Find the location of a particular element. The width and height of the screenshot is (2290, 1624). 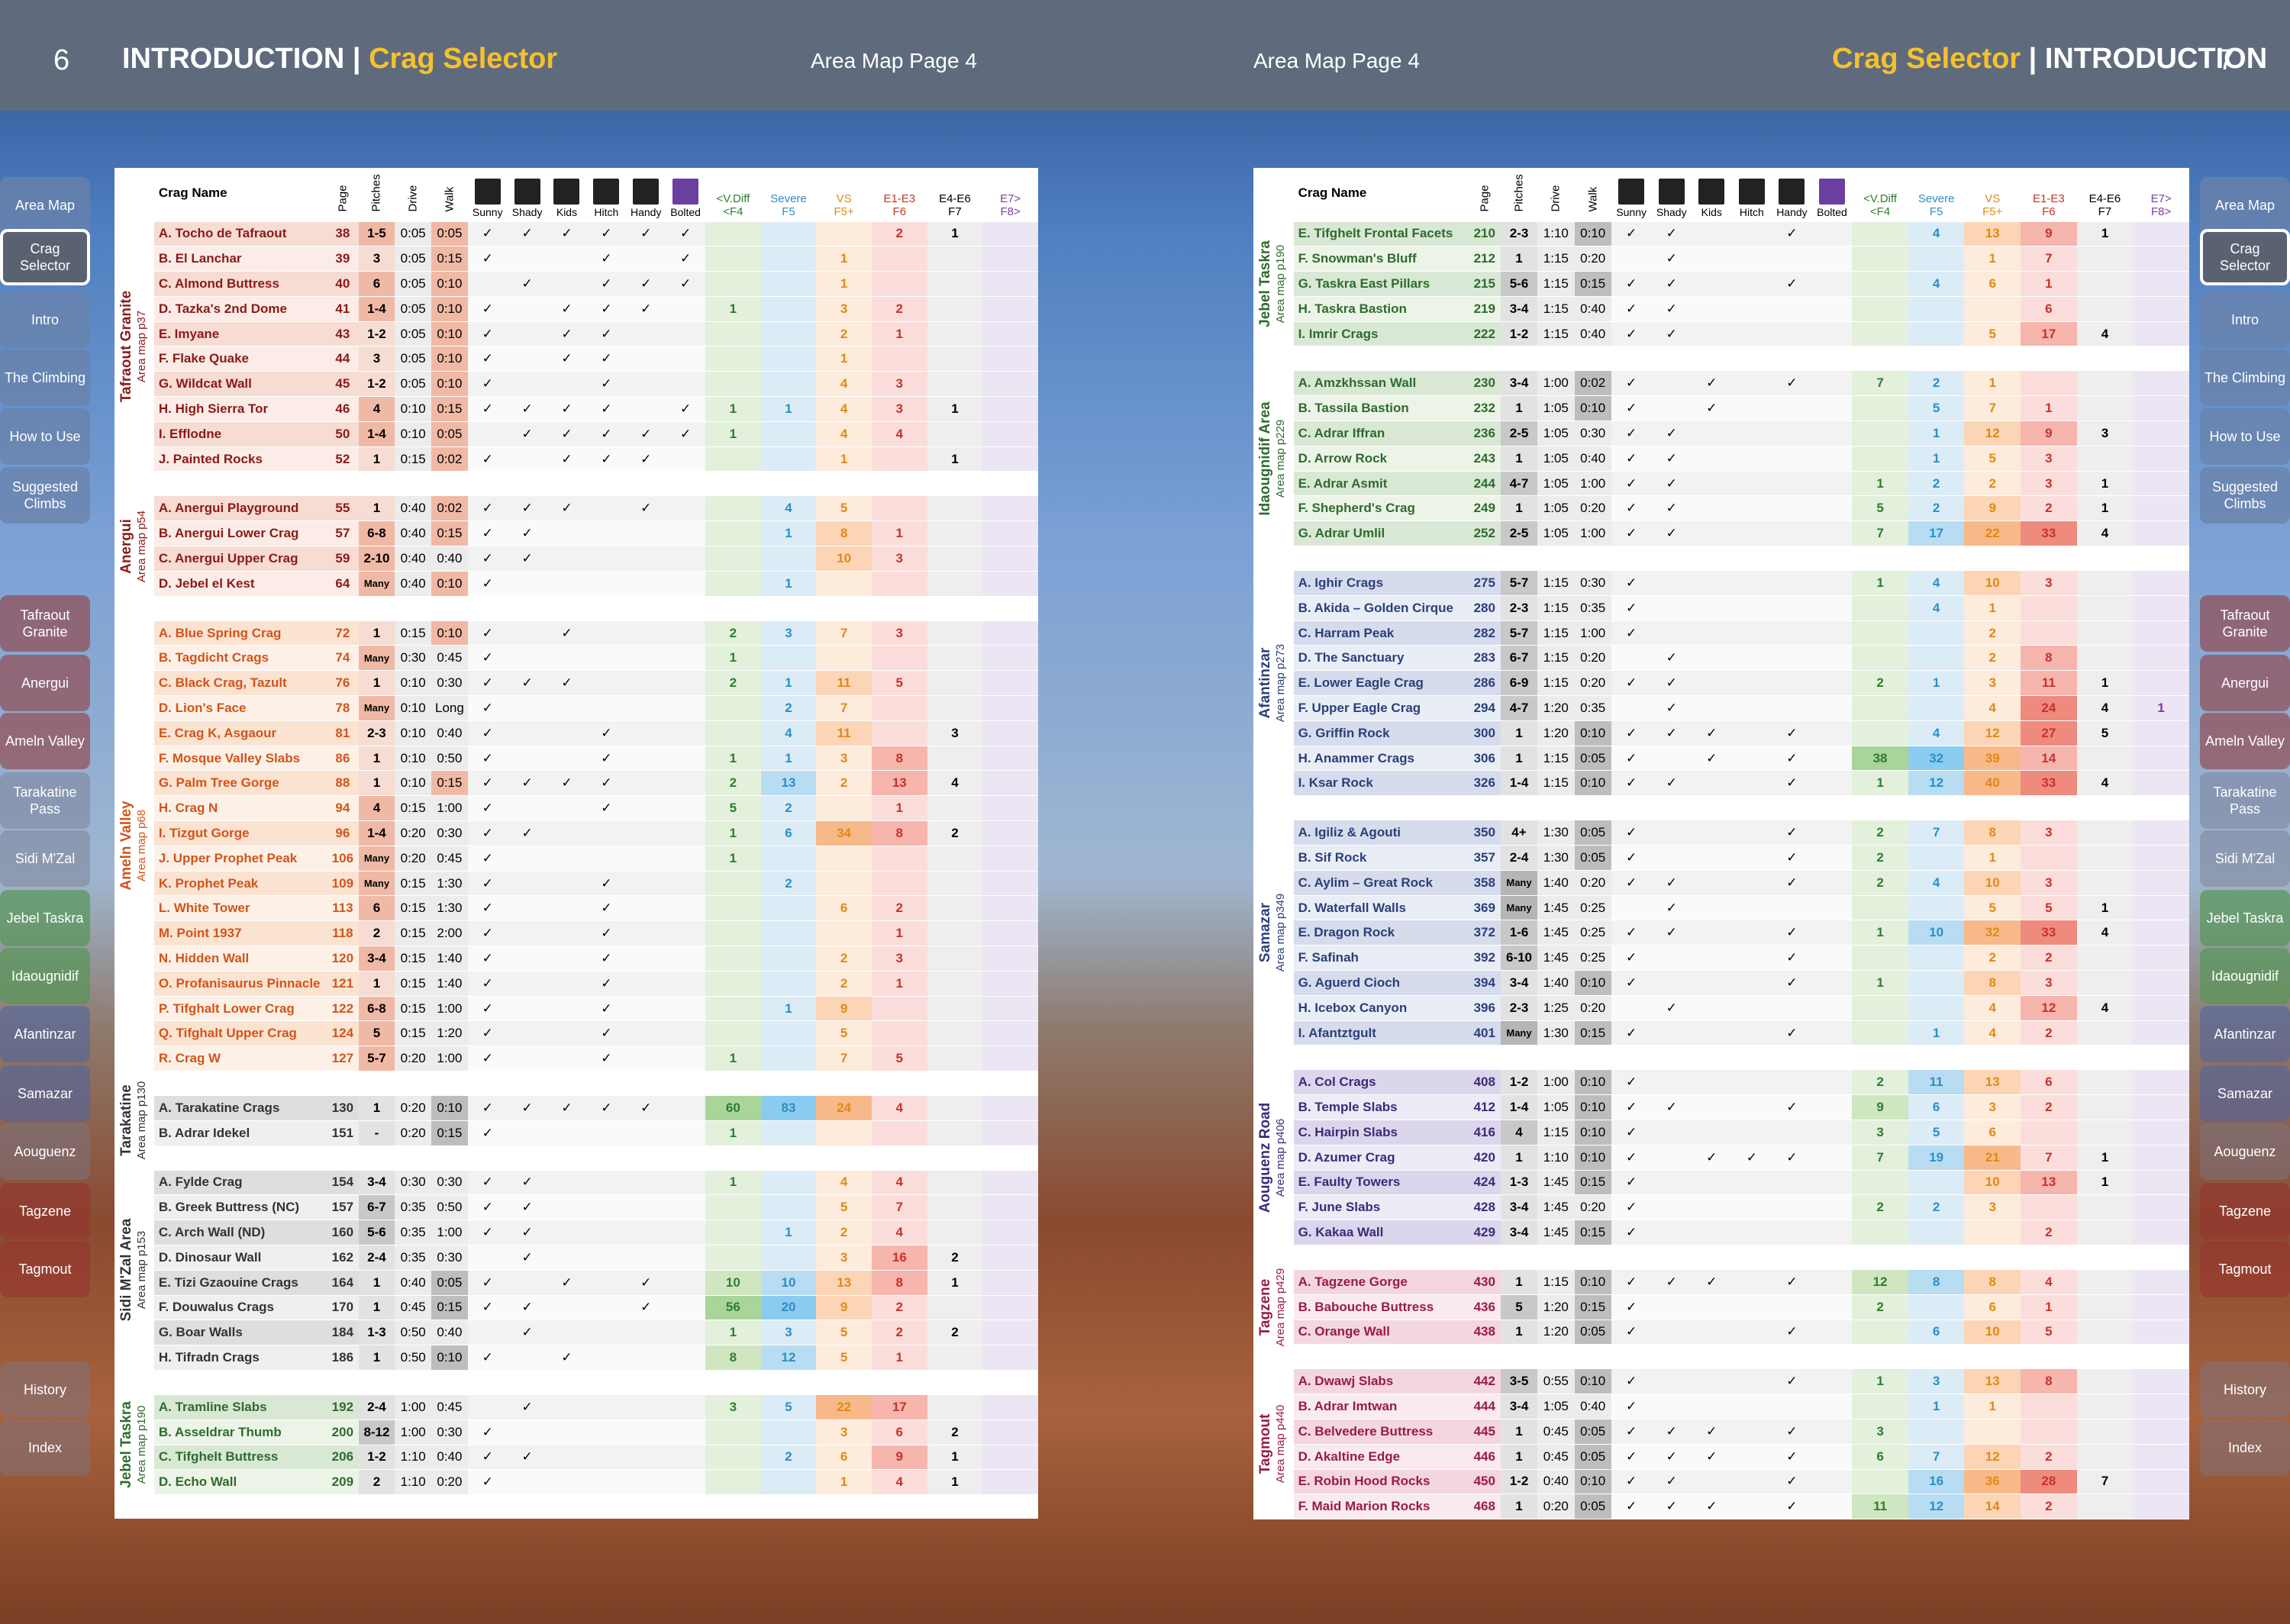

crag-name: A. Fylde Crag is located at coordinates (240, 1183).